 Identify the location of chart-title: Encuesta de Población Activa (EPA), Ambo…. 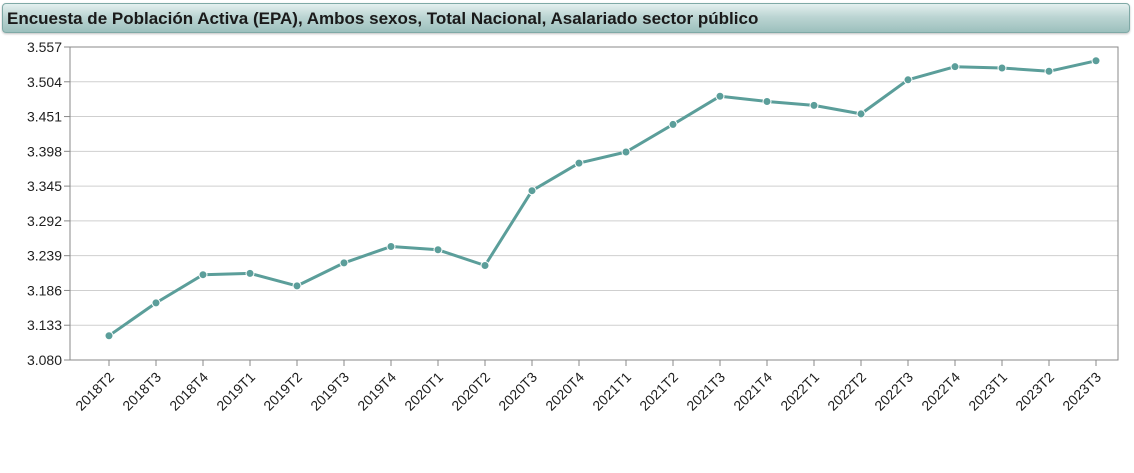
(383, 18).